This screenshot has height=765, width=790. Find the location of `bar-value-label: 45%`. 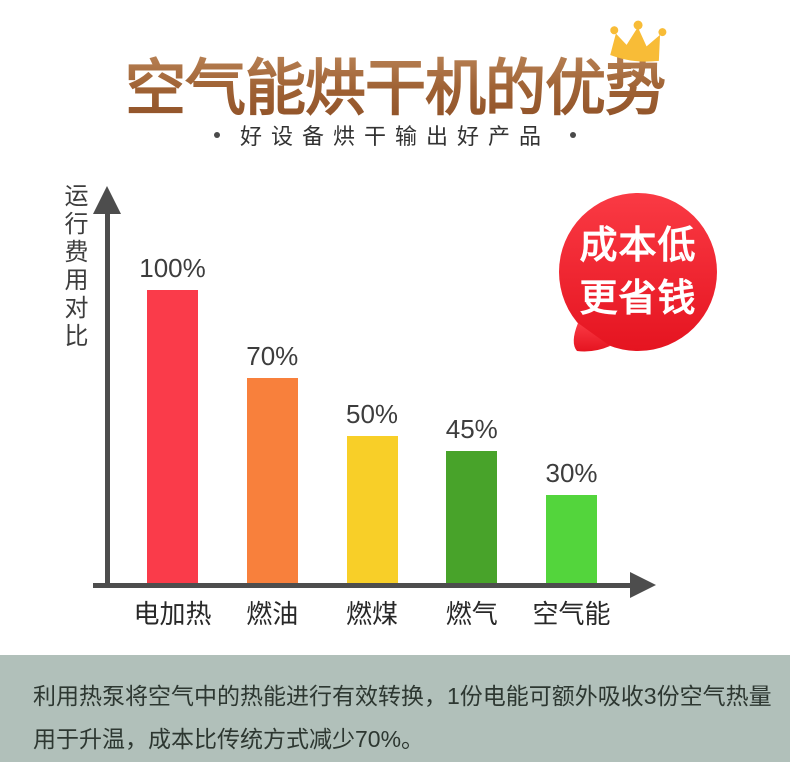

bar-value-label: 45% is located at coordinates (471, 429).